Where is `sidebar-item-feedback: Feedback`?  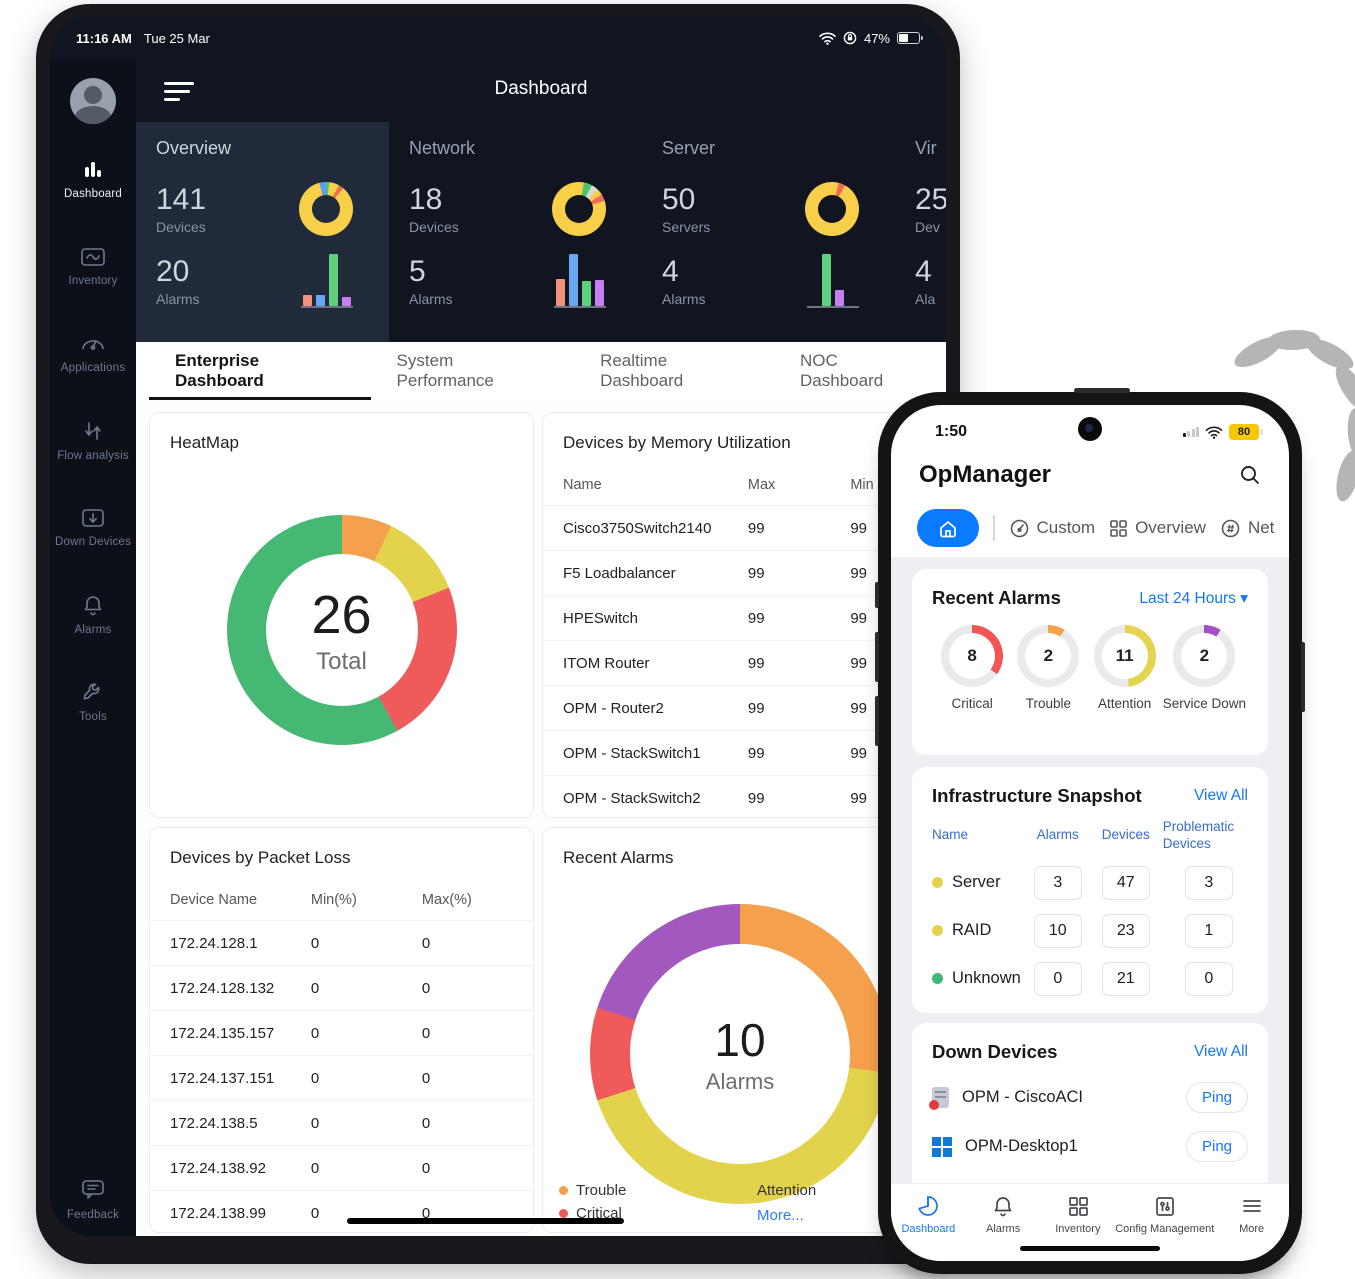 sidebar-item-feedback: Feedback is located at coordinates (93, 1199).